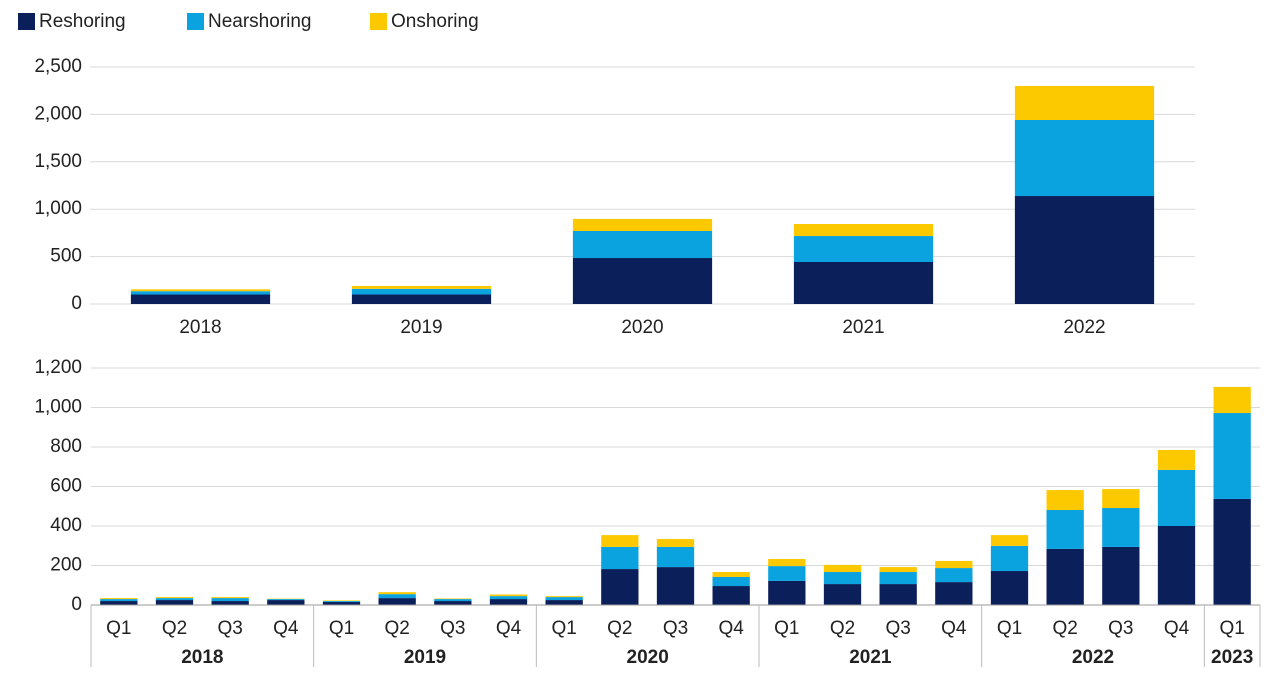 This screenshot has height=696, width=1286. I want to click on x-group-label: 2018, so click(202, 657).